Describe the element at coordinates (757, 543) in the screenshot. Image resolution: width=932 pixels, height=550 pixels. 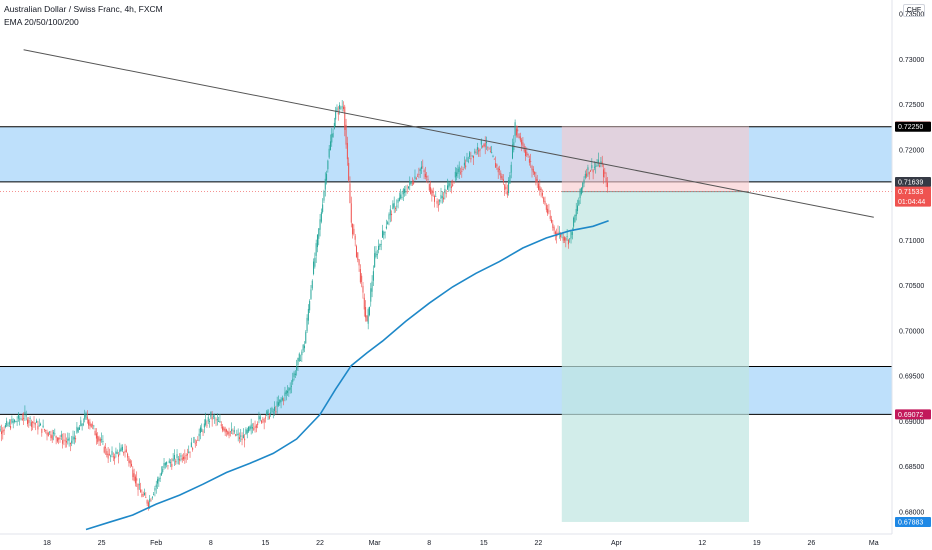
I see `x-tick-label: 19` at that location.